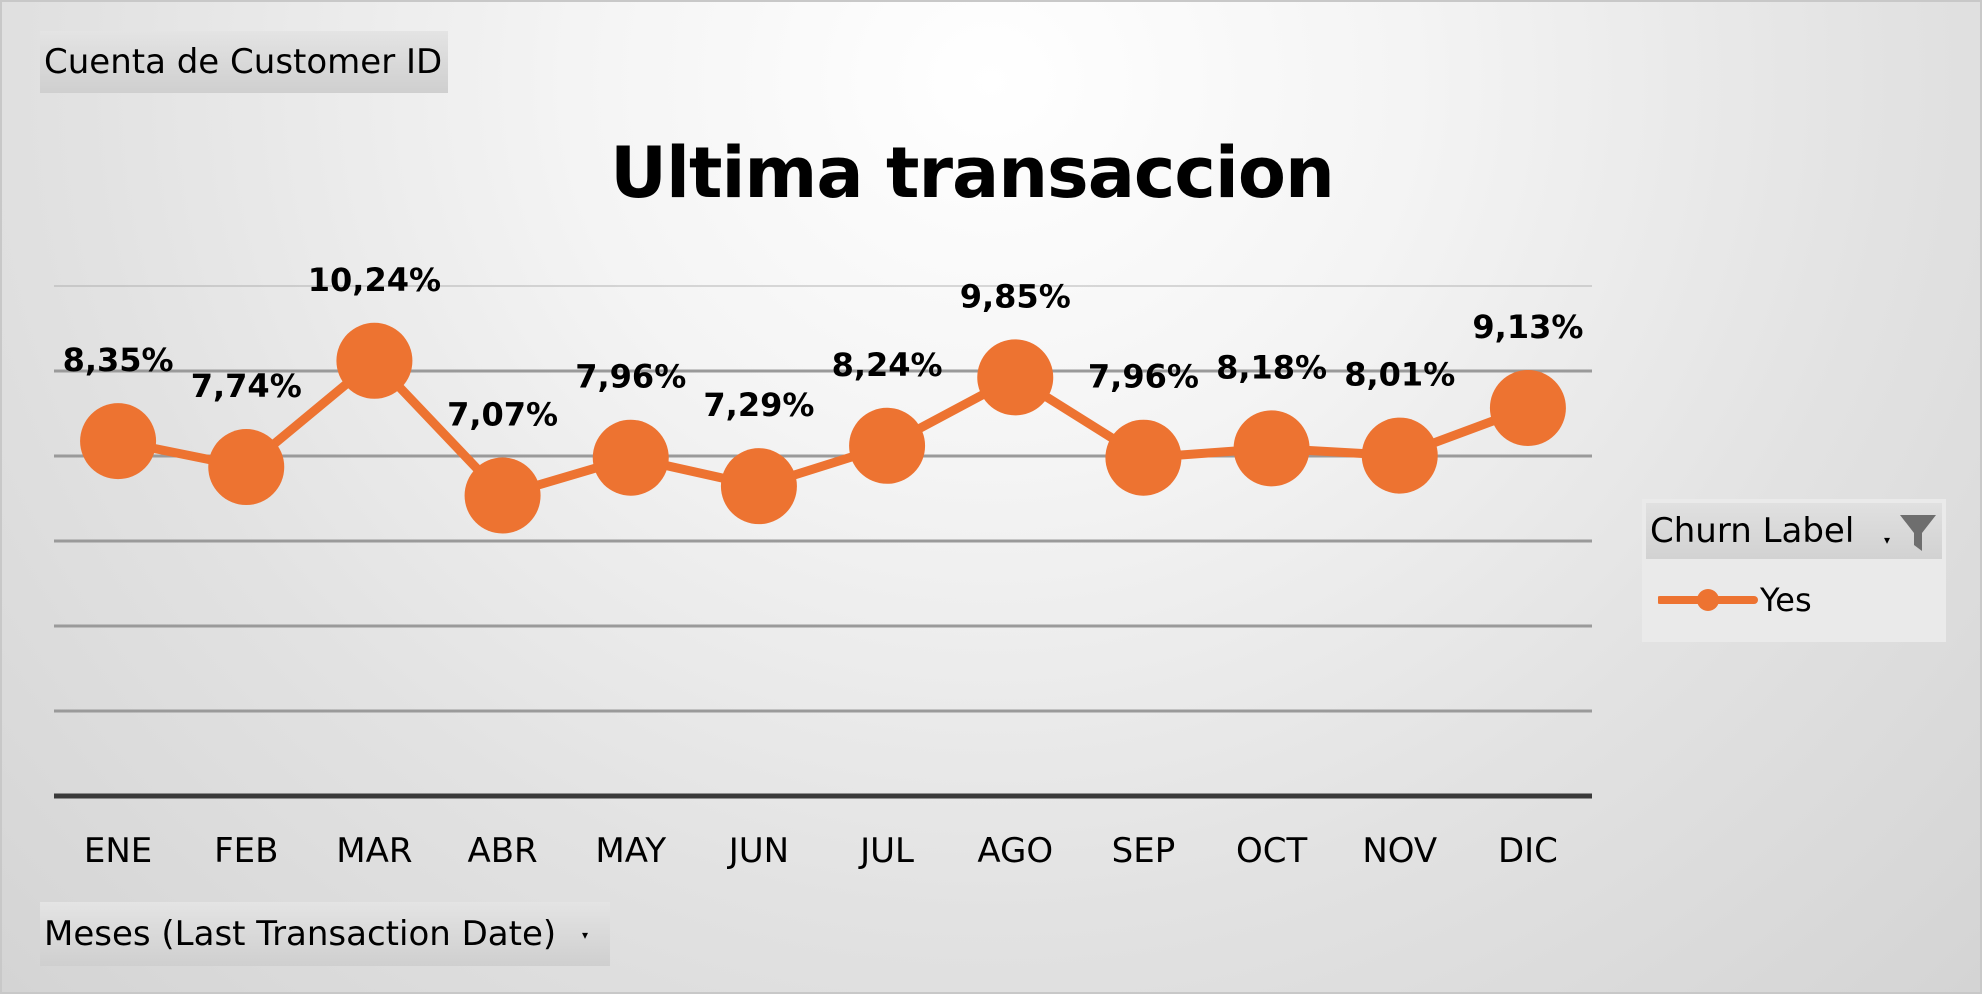 Image resolution: width=1982 pixels, height=994 pixels. I want to click on data-label: 8,01%, so click(1399, 375).